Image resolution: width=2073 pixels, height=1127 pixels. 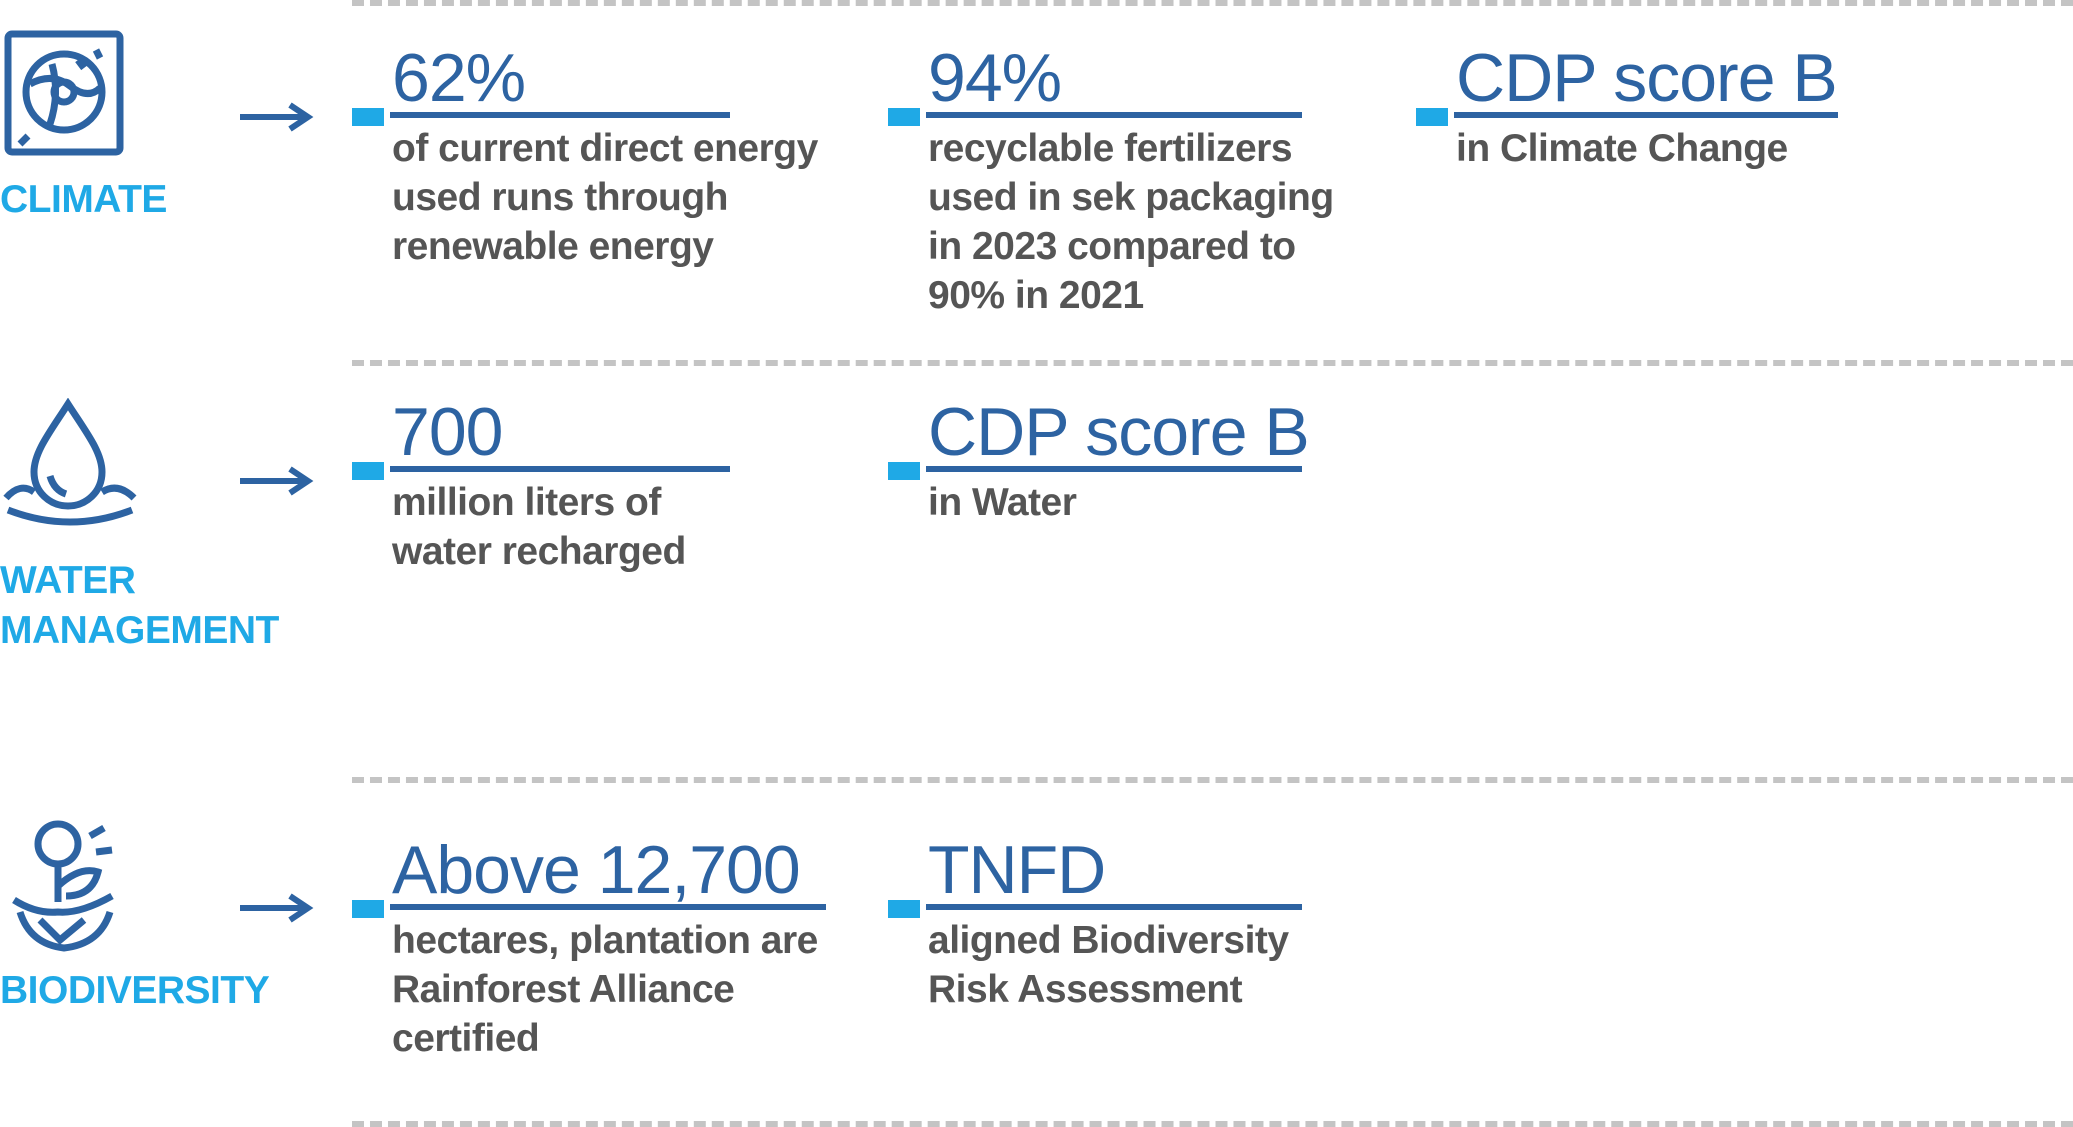 I want to click on stat-climate-cdp: CDP score B in Climate Change, so click(x=1696, y=115).